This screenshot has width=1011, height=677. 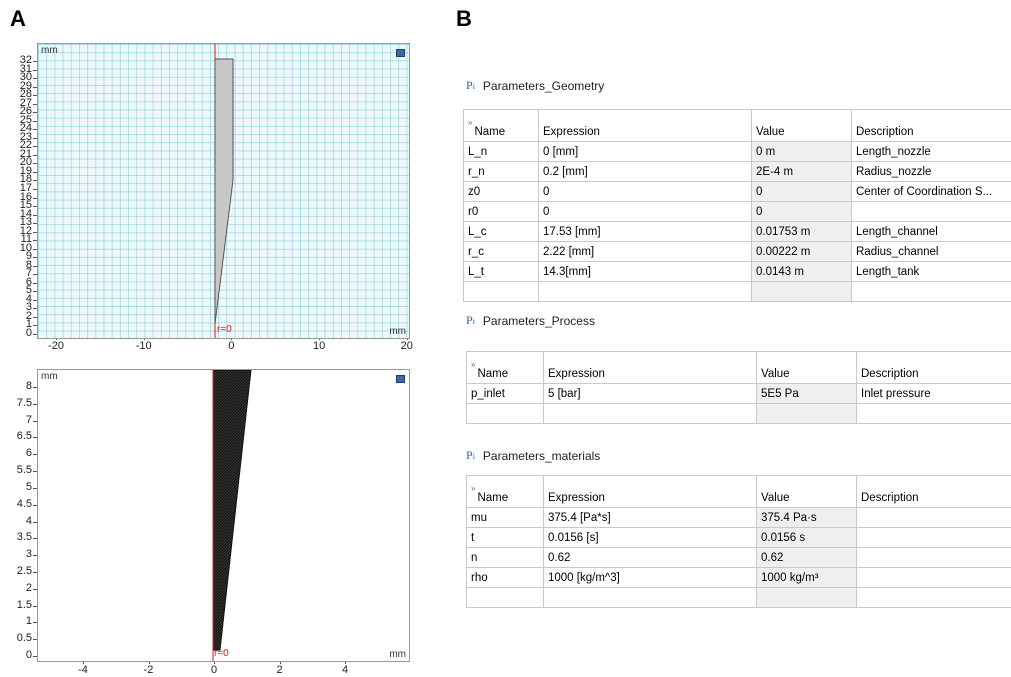 What do you see at coordinates (645, 171) in the screenshot?
I see `expression-cell: 0.2 [mm]` at bounding box center [645, 171].